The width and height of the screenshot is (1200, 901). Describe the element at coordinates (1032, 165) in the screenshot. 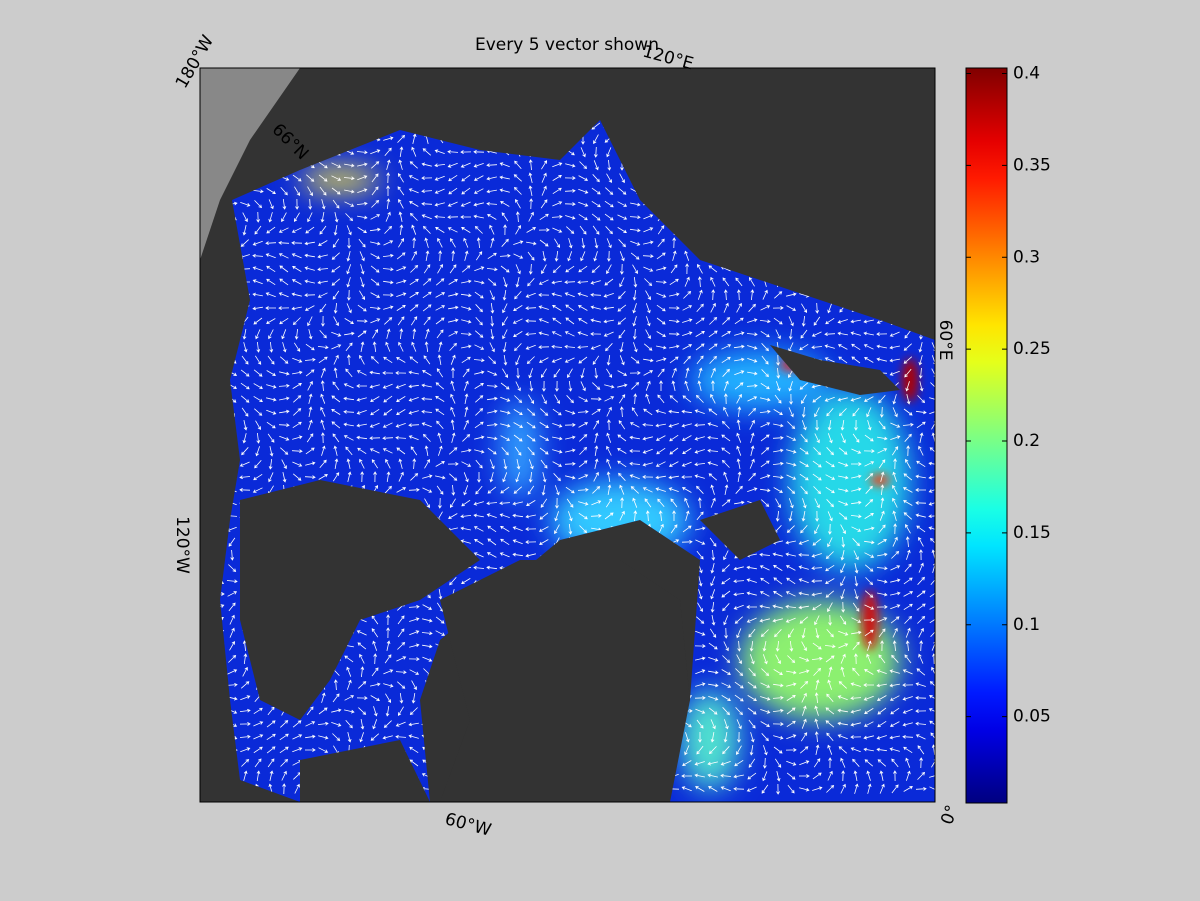

I see `colorbar-tick-label: 0.35` at that location.